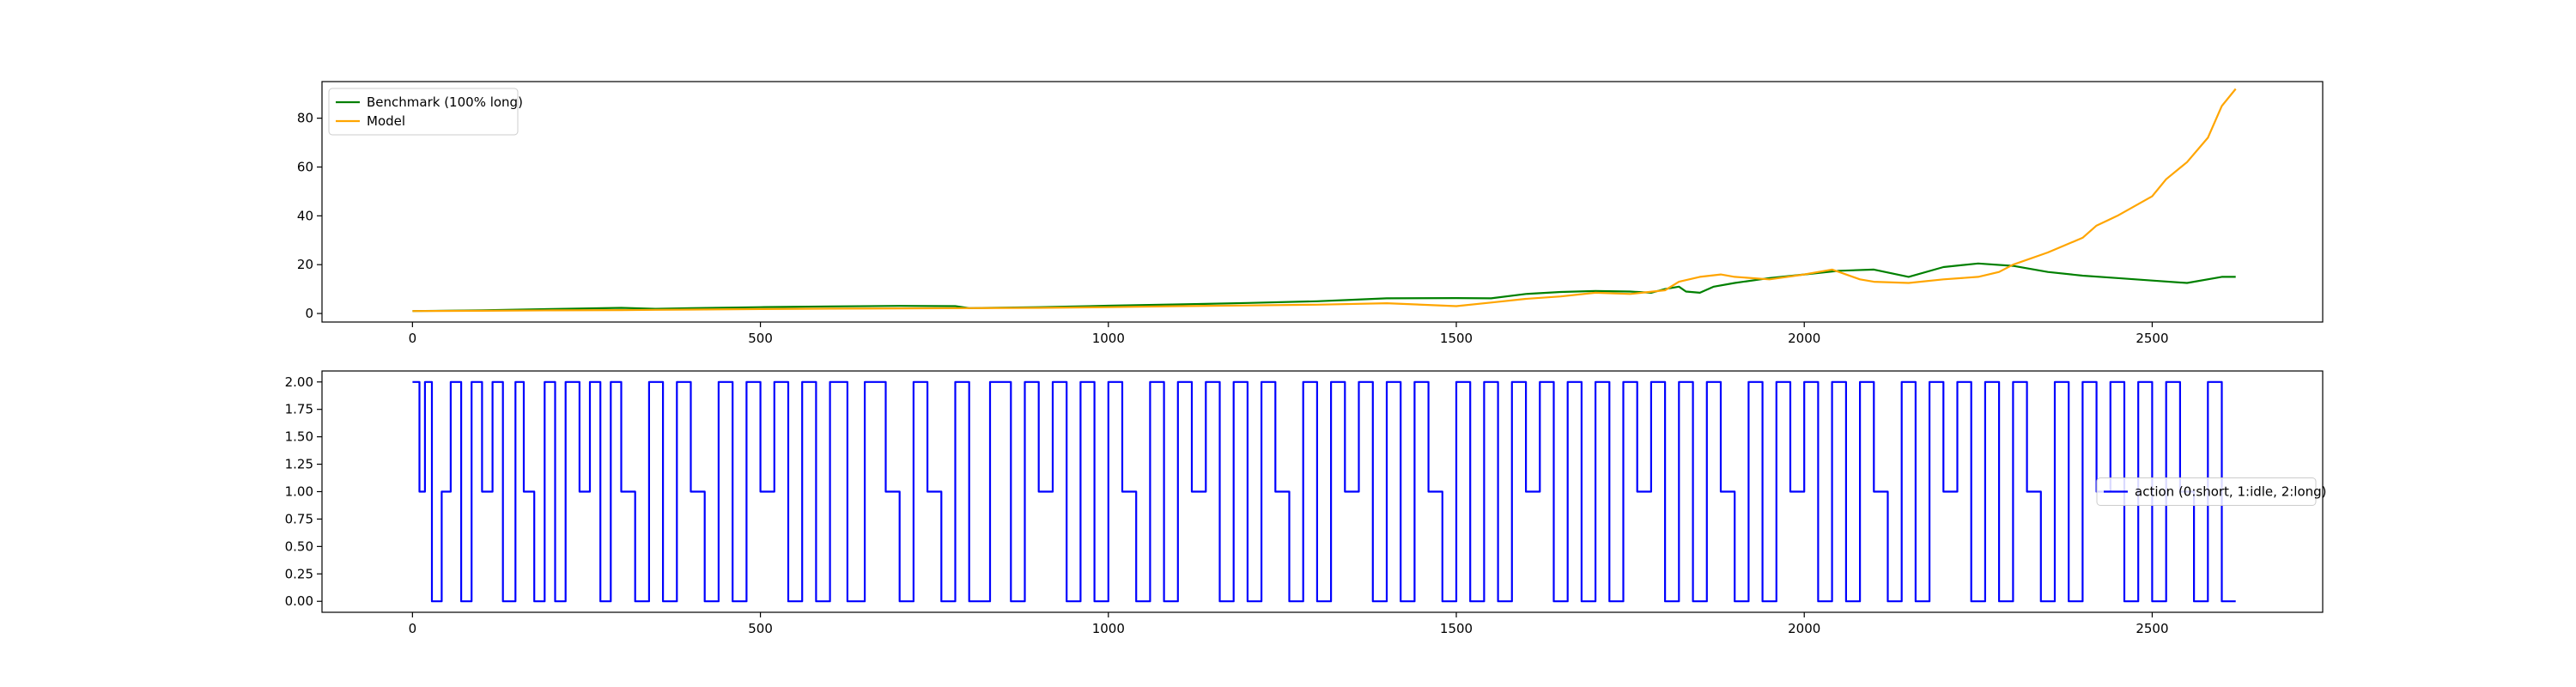  What do you see at coordinates (445, 102) in the screenshot?
I see `legend-label: Benchmark (100% long)` at bounding box center [445, 102].